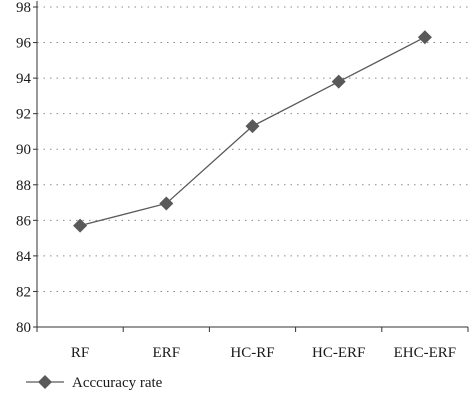  I want to click on data-point-erf, so click(166, 203).